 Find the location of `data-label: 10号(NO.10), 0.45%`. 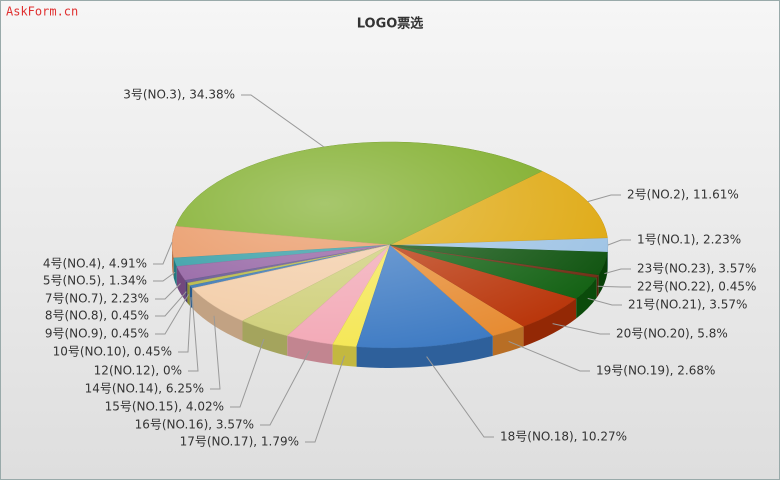

data-label: 10号(NO.10), 0.45% is located at coordinates (112, 352).